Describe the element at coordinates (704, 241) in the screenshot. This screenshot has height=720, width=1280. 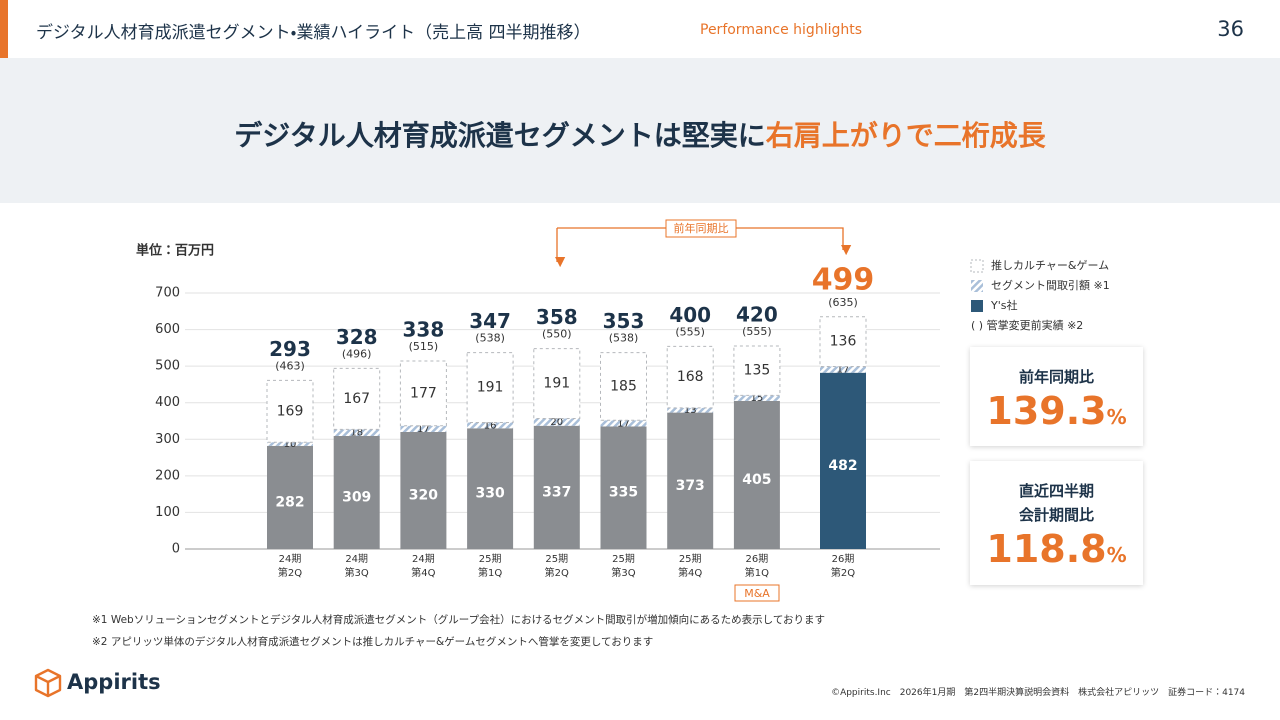
I see `annotation-arrow` at that location.